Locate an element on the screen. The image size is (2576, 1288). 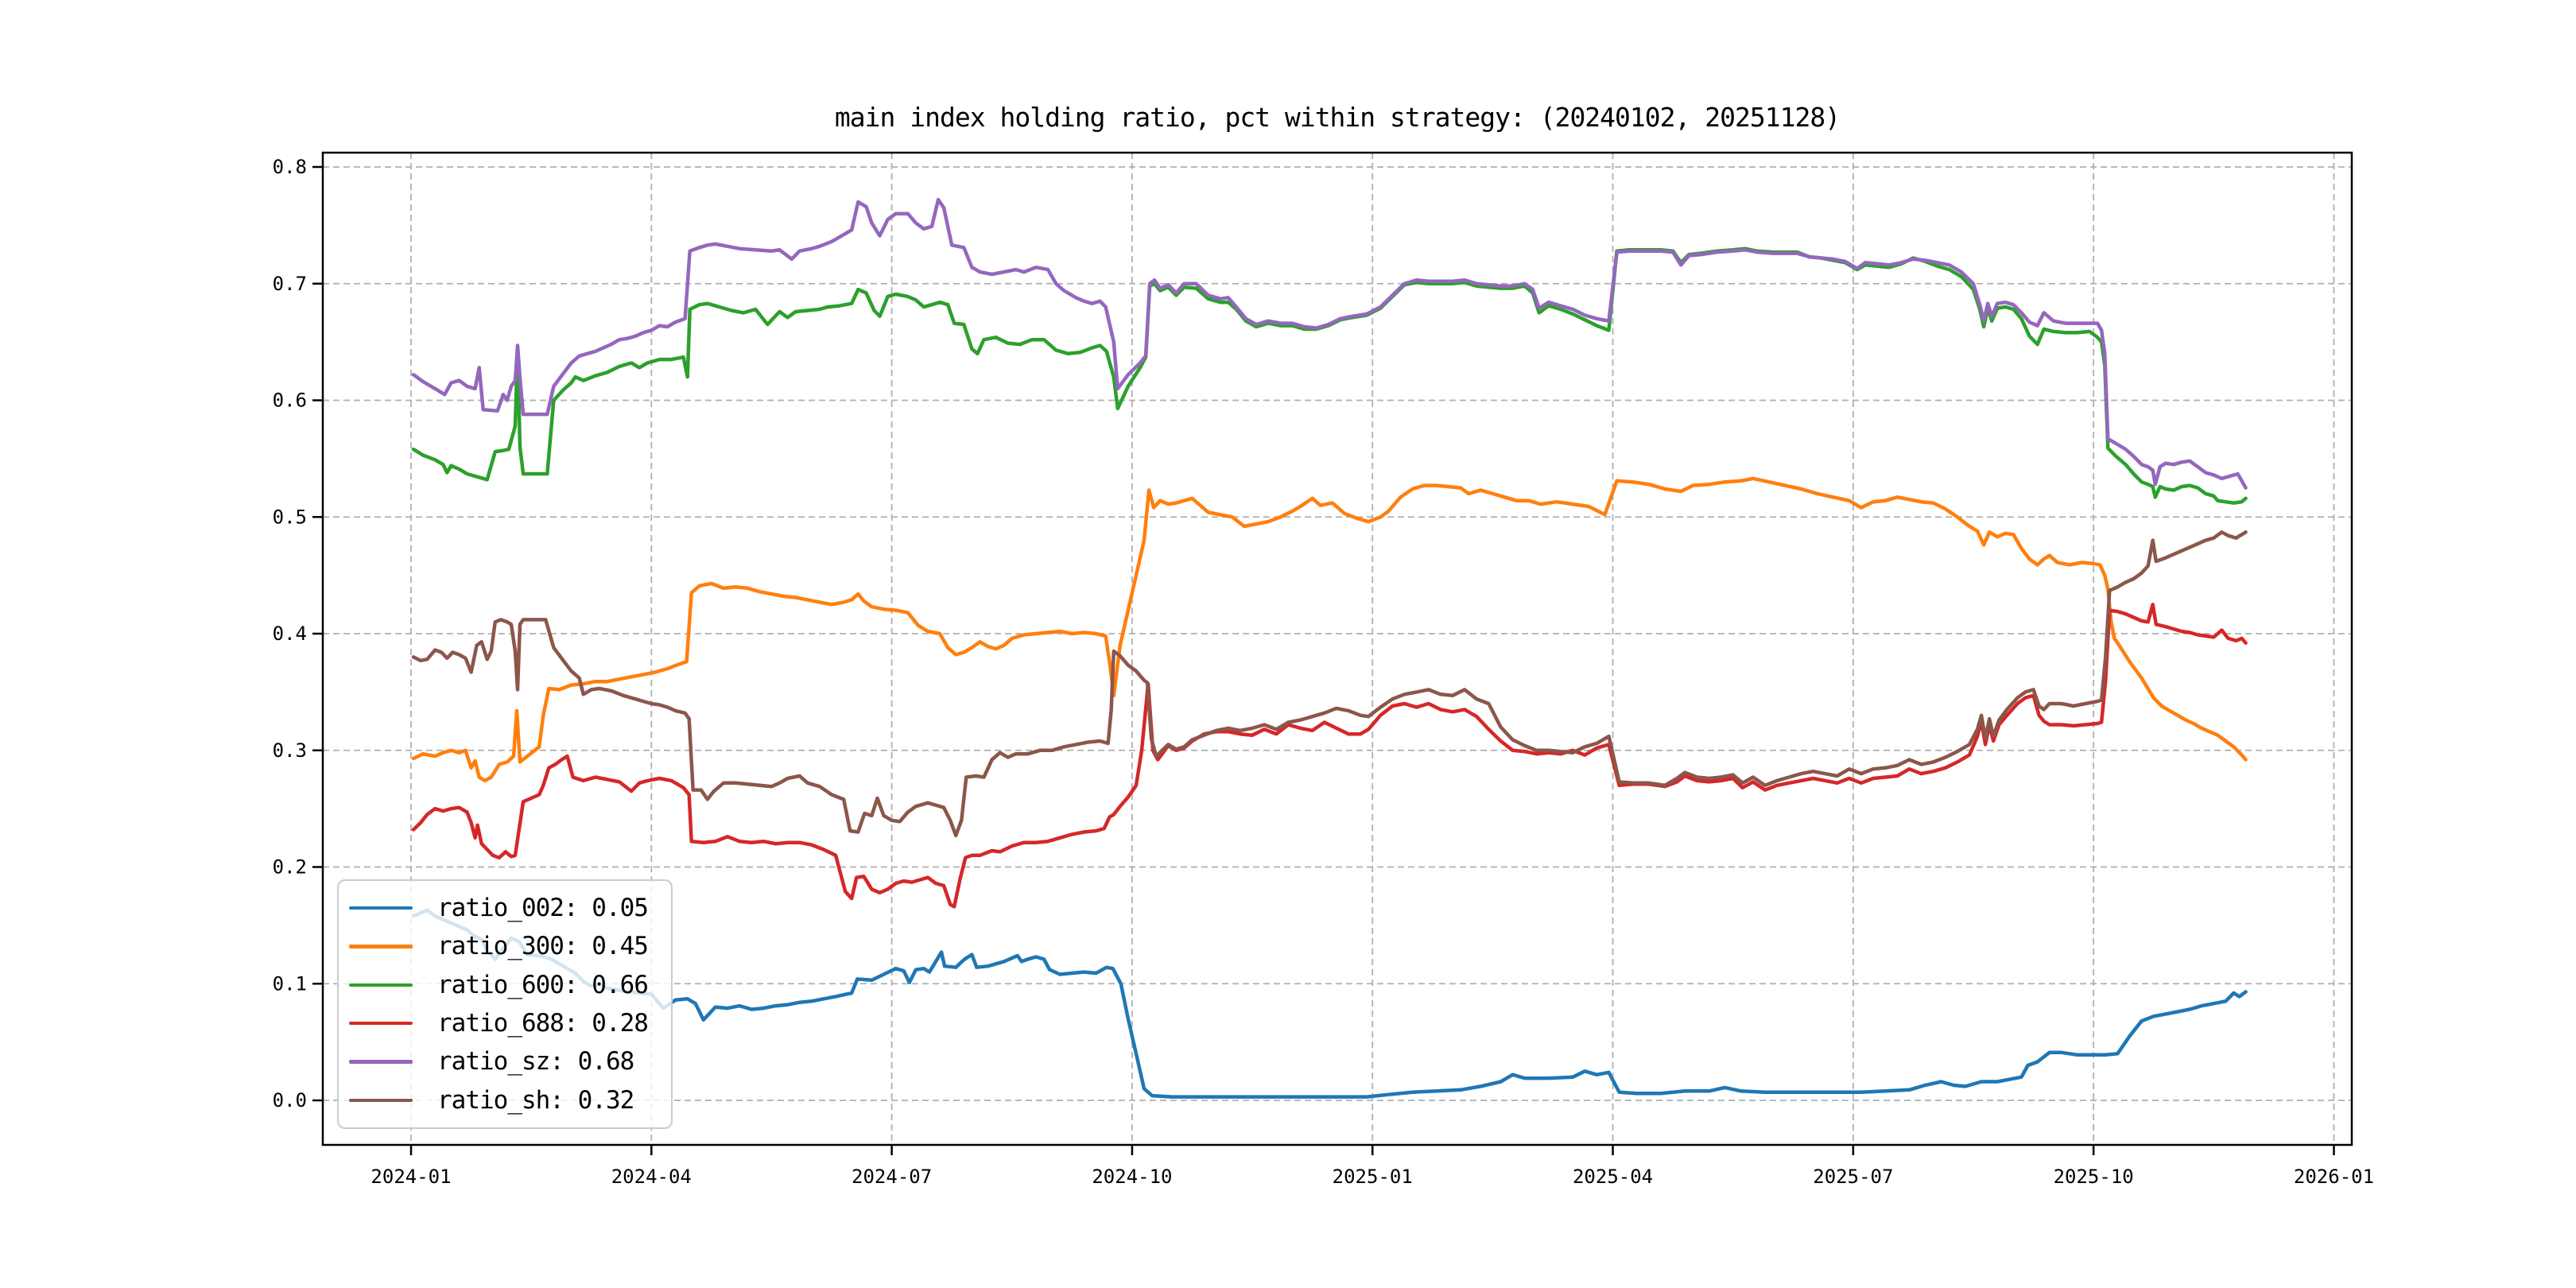
x-tick-label: 2025-04 is located at coordinates (1613, 1177).